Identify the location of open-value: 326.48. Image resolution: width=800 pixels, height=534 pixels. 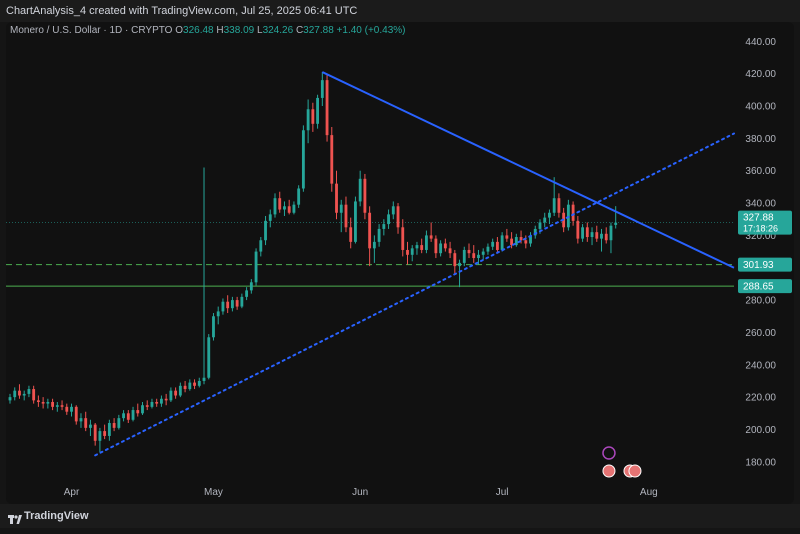
(198, 30).